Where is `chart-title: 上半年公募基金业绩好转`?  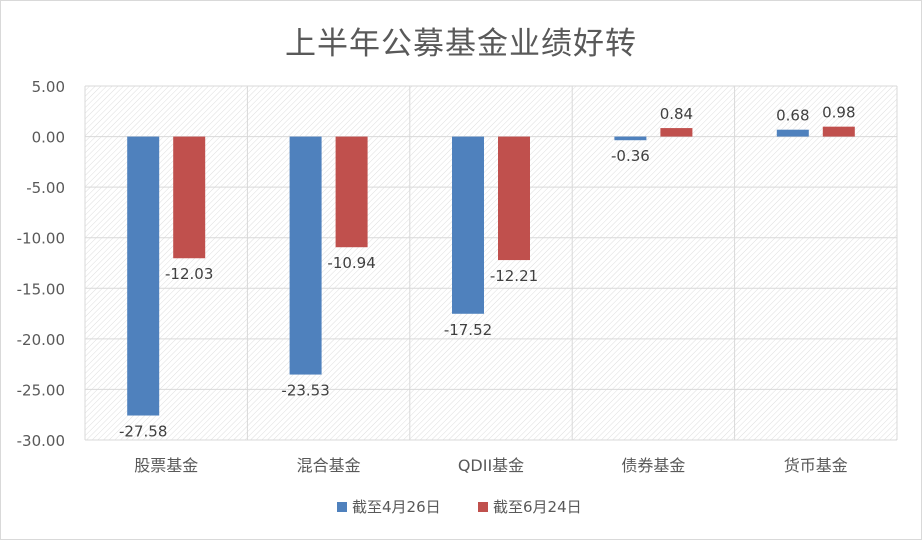 chart-title: 上半年公募基金业绩好转 is located at coordinates (461, 44).